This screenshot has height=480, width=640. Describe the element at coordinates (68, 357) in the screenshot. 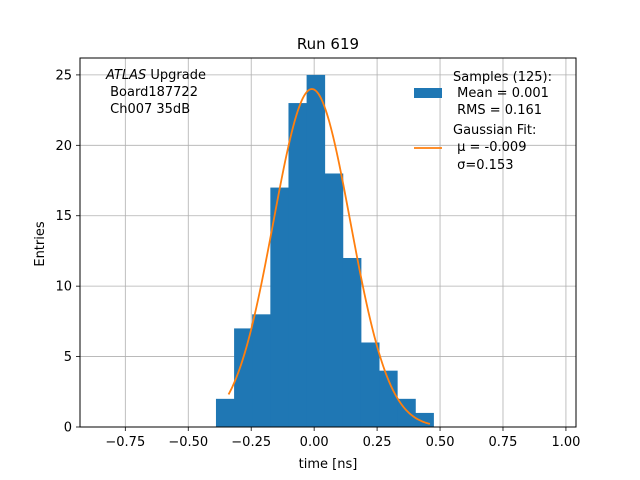

I see `y-tick-label: 5` at that location.